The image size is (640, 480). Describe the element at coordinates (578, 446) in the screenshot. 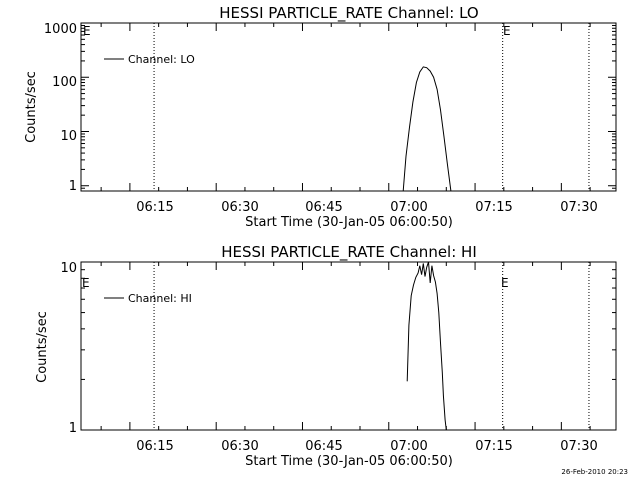

I see `panel-hi-x-tick-label: 07:30` at that location.